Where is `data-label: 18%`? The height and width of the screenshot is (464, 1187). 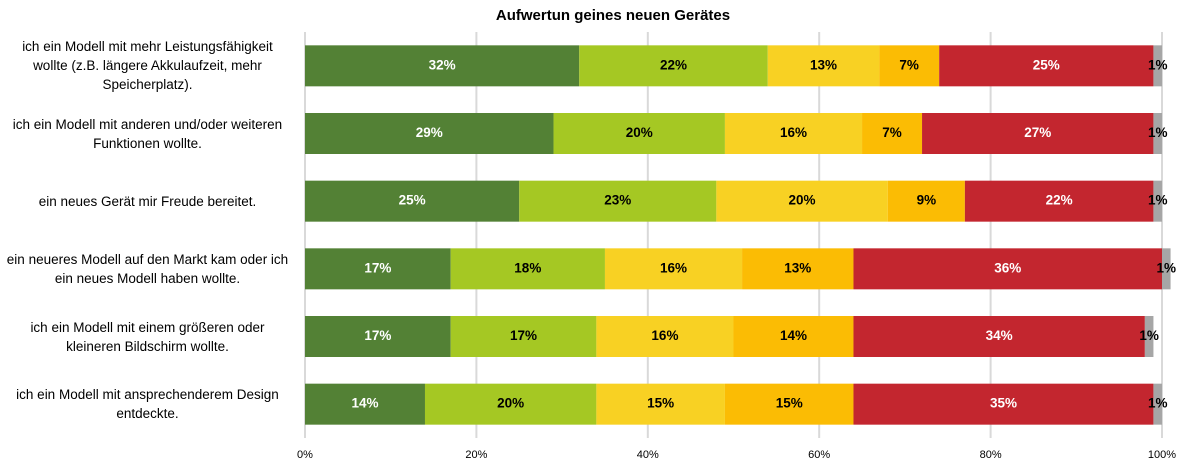
data-label: 18% is located at coordinates (527, 267).